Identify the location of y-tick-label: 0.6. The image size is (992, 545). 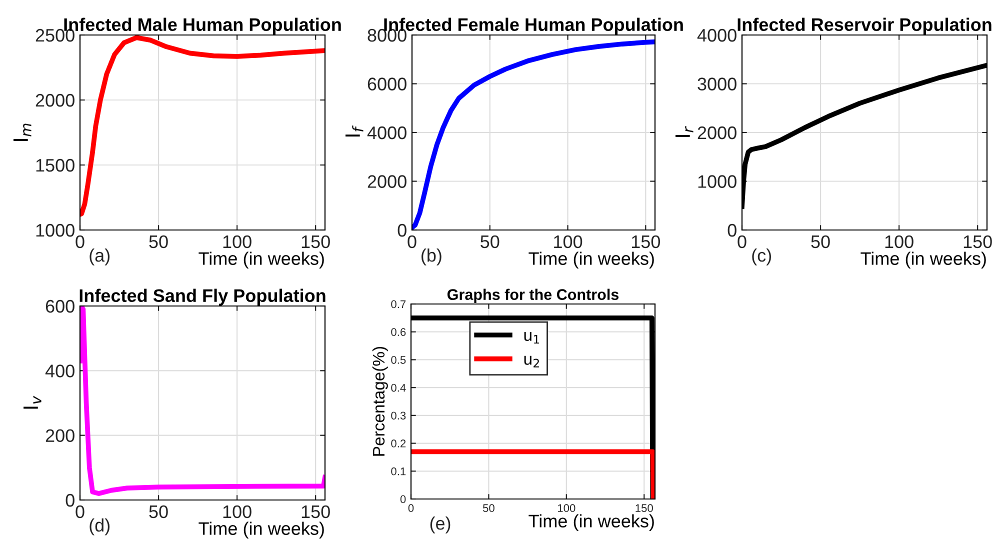
(398, 332).